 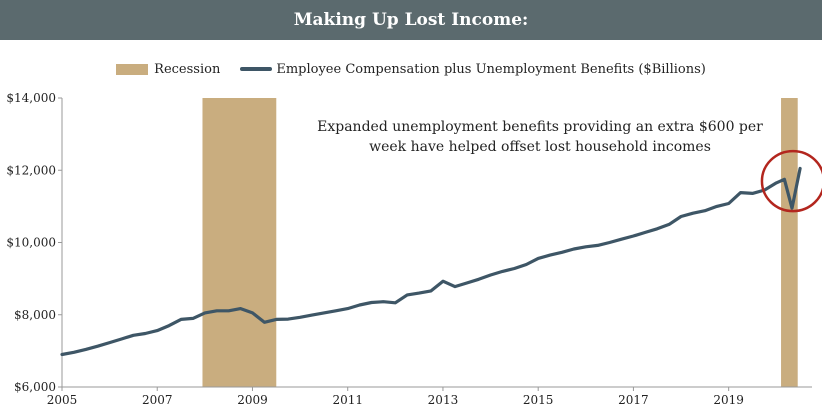 I want to click on legend-label-recession: Recession, so click(x=187, y=69).